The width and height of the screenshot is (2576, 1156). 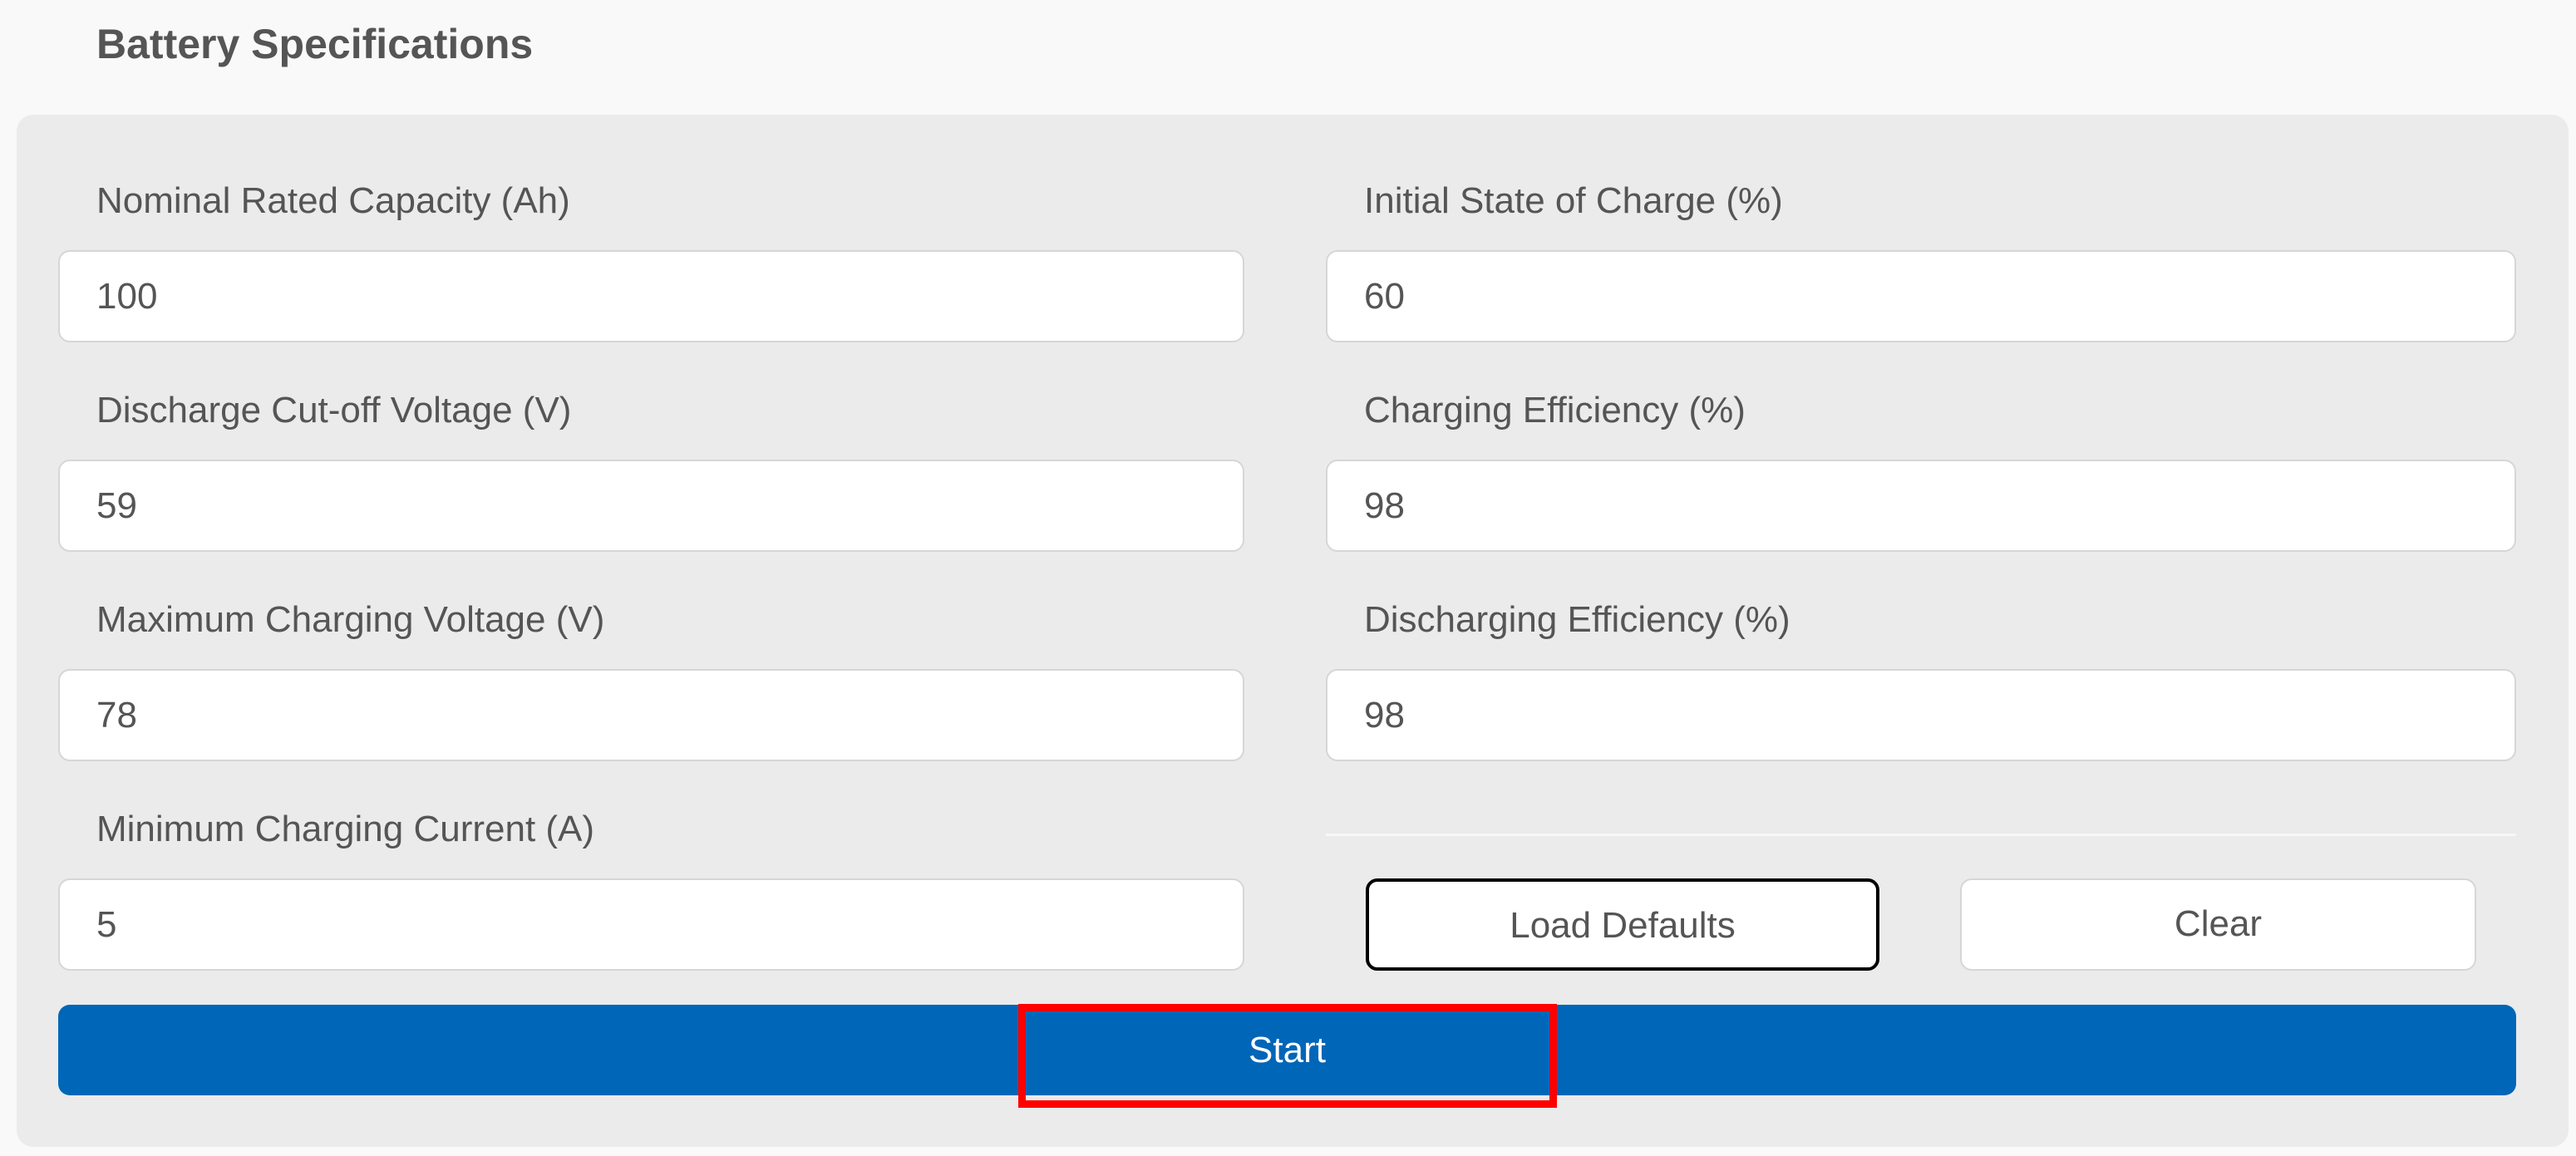 What do you see at coordinates (1577, 619) in the screenshot?
I see `discharging-efficiency-label: Discharging Efficiency (%)` at bounding box center [1577, 619].